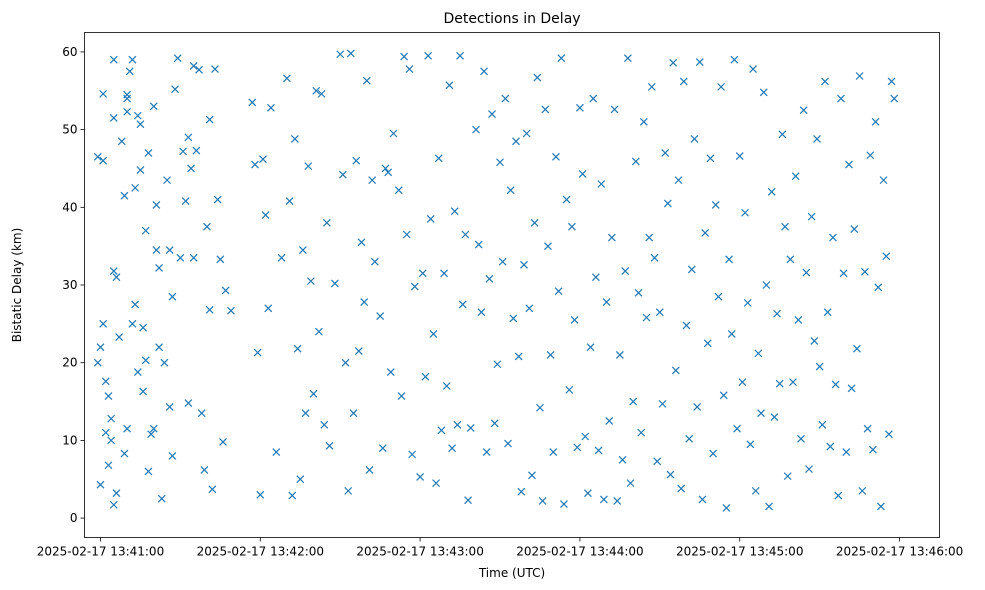  I want to click on y-tick-label: 30, so click(69, 285).